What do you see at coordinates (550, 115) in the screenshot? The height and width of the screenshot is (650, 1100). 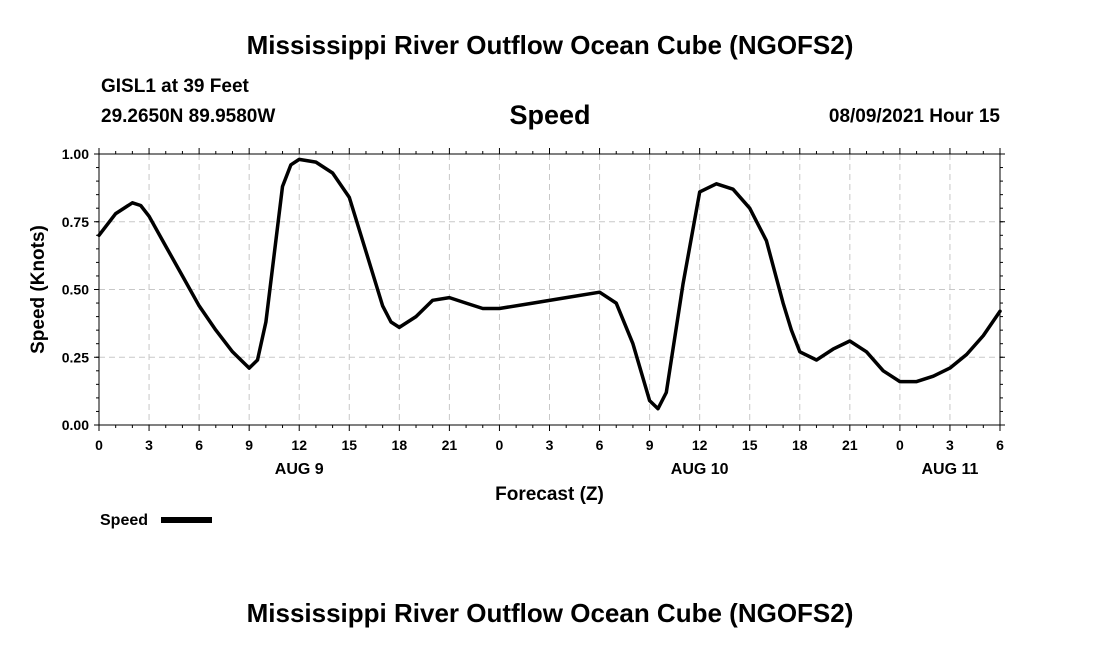 I see `variable-title: Speed` at bounding box center [550, 115].